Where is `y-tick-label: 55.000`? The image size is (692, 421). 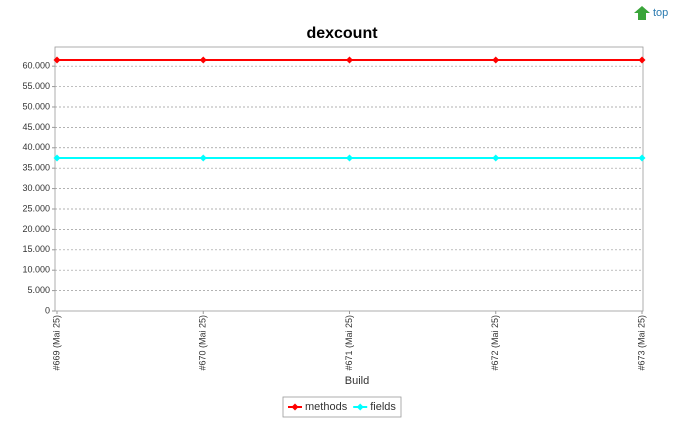 y-tick-label: 55.000 is located at coordinates (36, 86).